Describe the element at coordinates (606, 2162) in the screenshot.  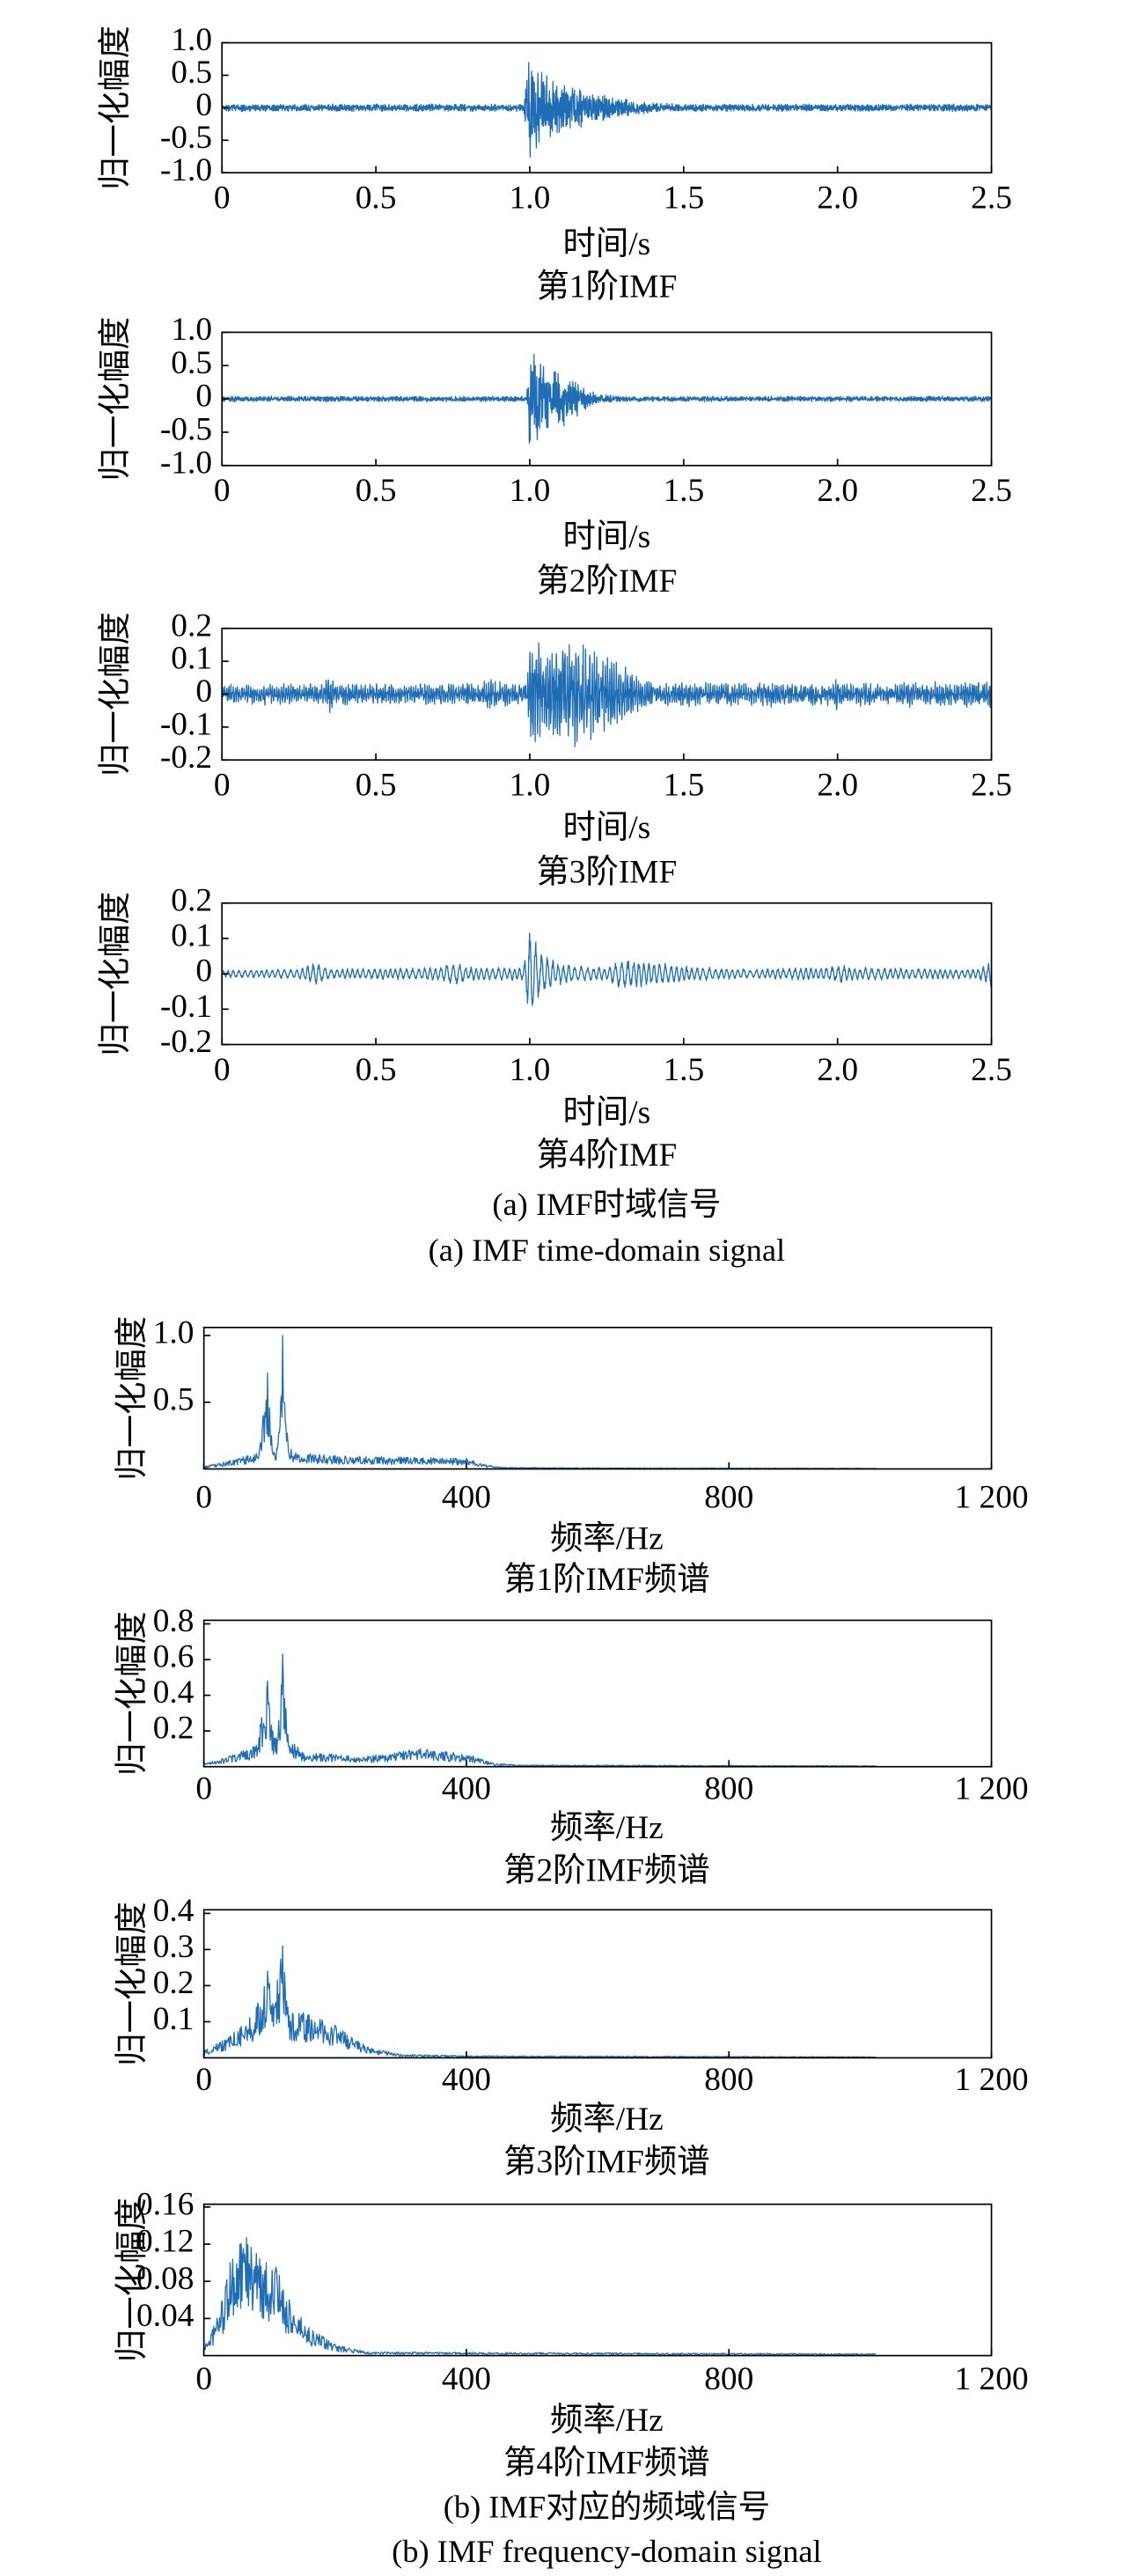
I see `subplot-title: 第3阶IMF频谱` at that location.